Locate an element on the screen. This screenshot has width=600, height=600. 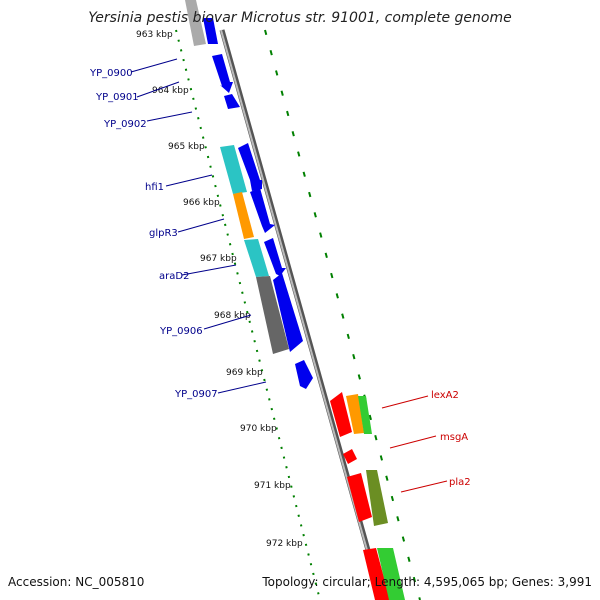
gene-hfi1-arrow is located at coordinates (250, 167).